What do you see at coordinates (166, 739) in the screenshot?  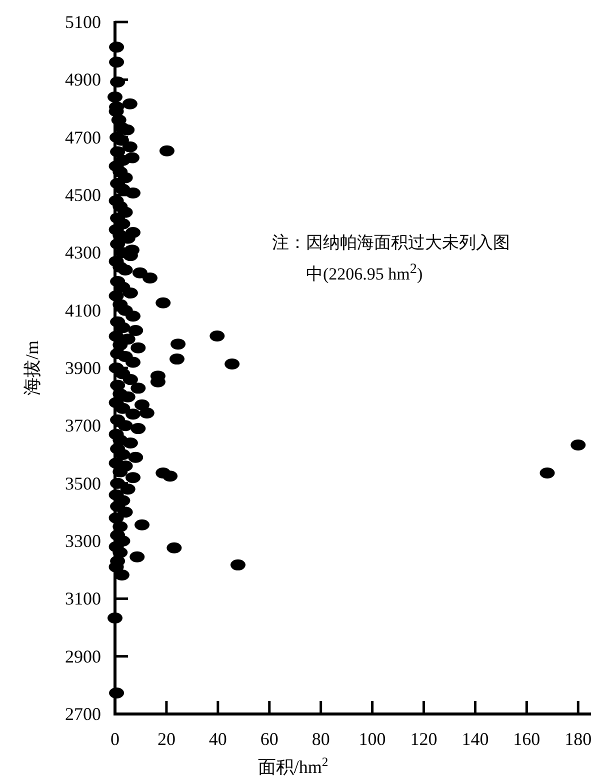 I see `x-tick-label: 20` at bounding box center [166, 739].